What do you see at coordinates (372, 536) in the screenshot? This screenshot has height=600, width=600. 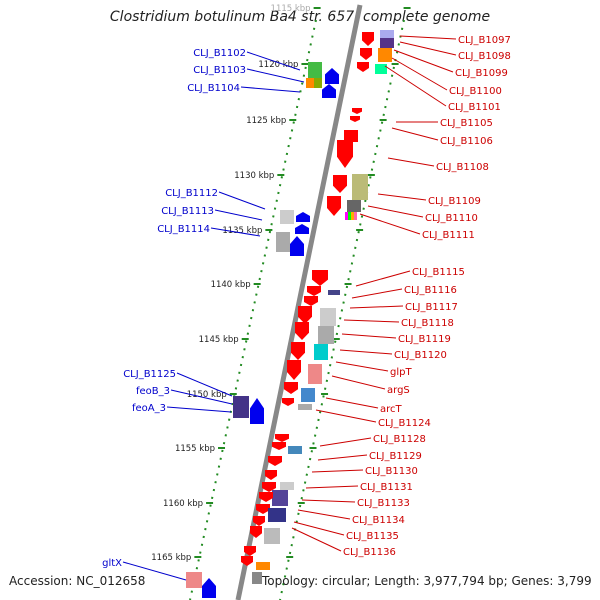 I see `right-gene-label: CLJ_B1135` at bounding box center [372, 536].